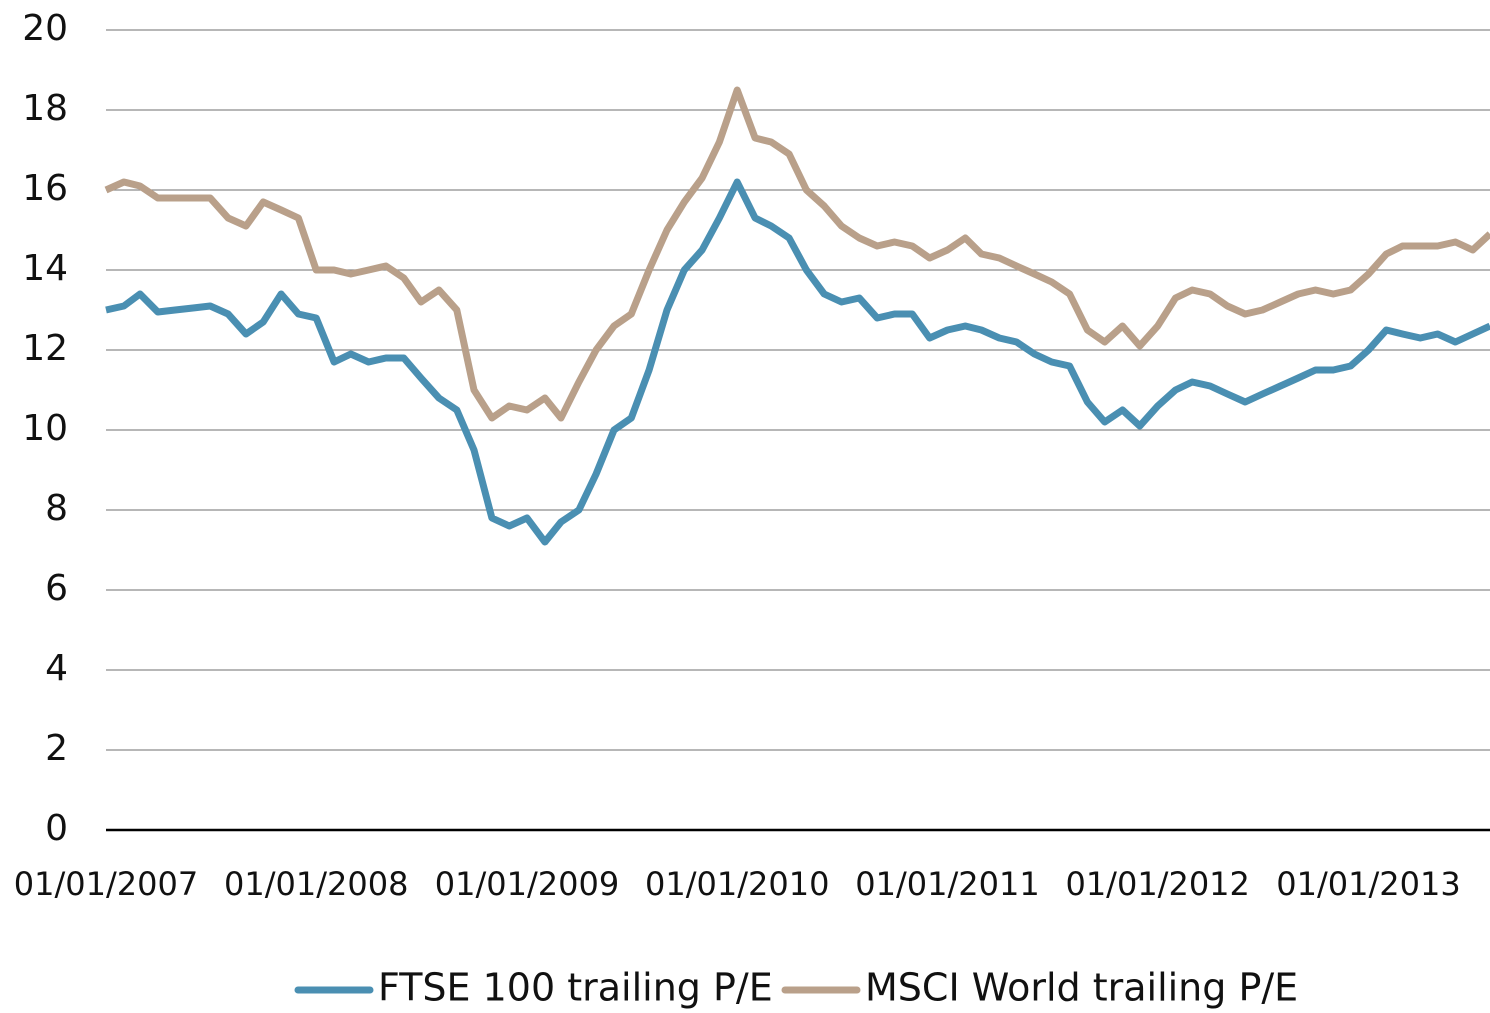  Describe the element at coordinates (45, 348) in the screenshot. I see `y-tick-label: 12` at that location.